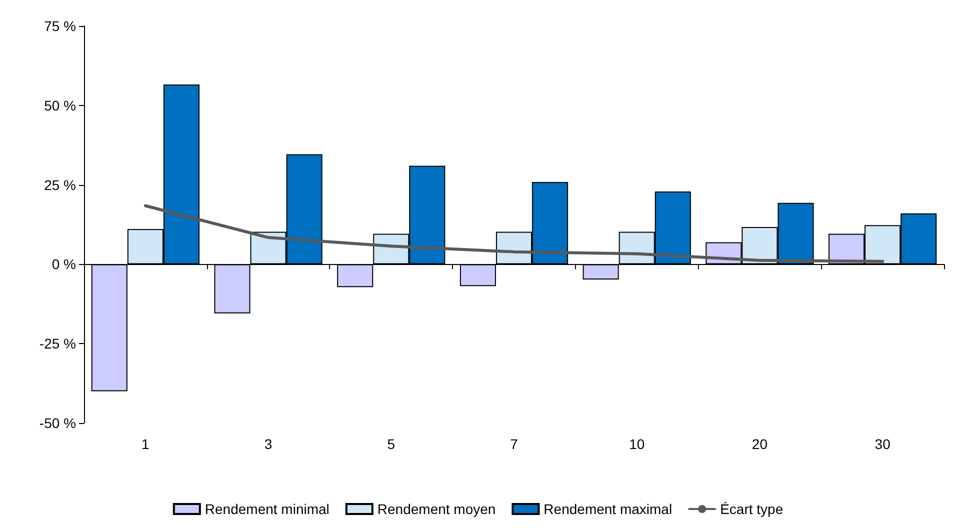  Describe the element at coordinates (60, 26) in the screenshot. I see `y-tick-label: 75 %` at that location.